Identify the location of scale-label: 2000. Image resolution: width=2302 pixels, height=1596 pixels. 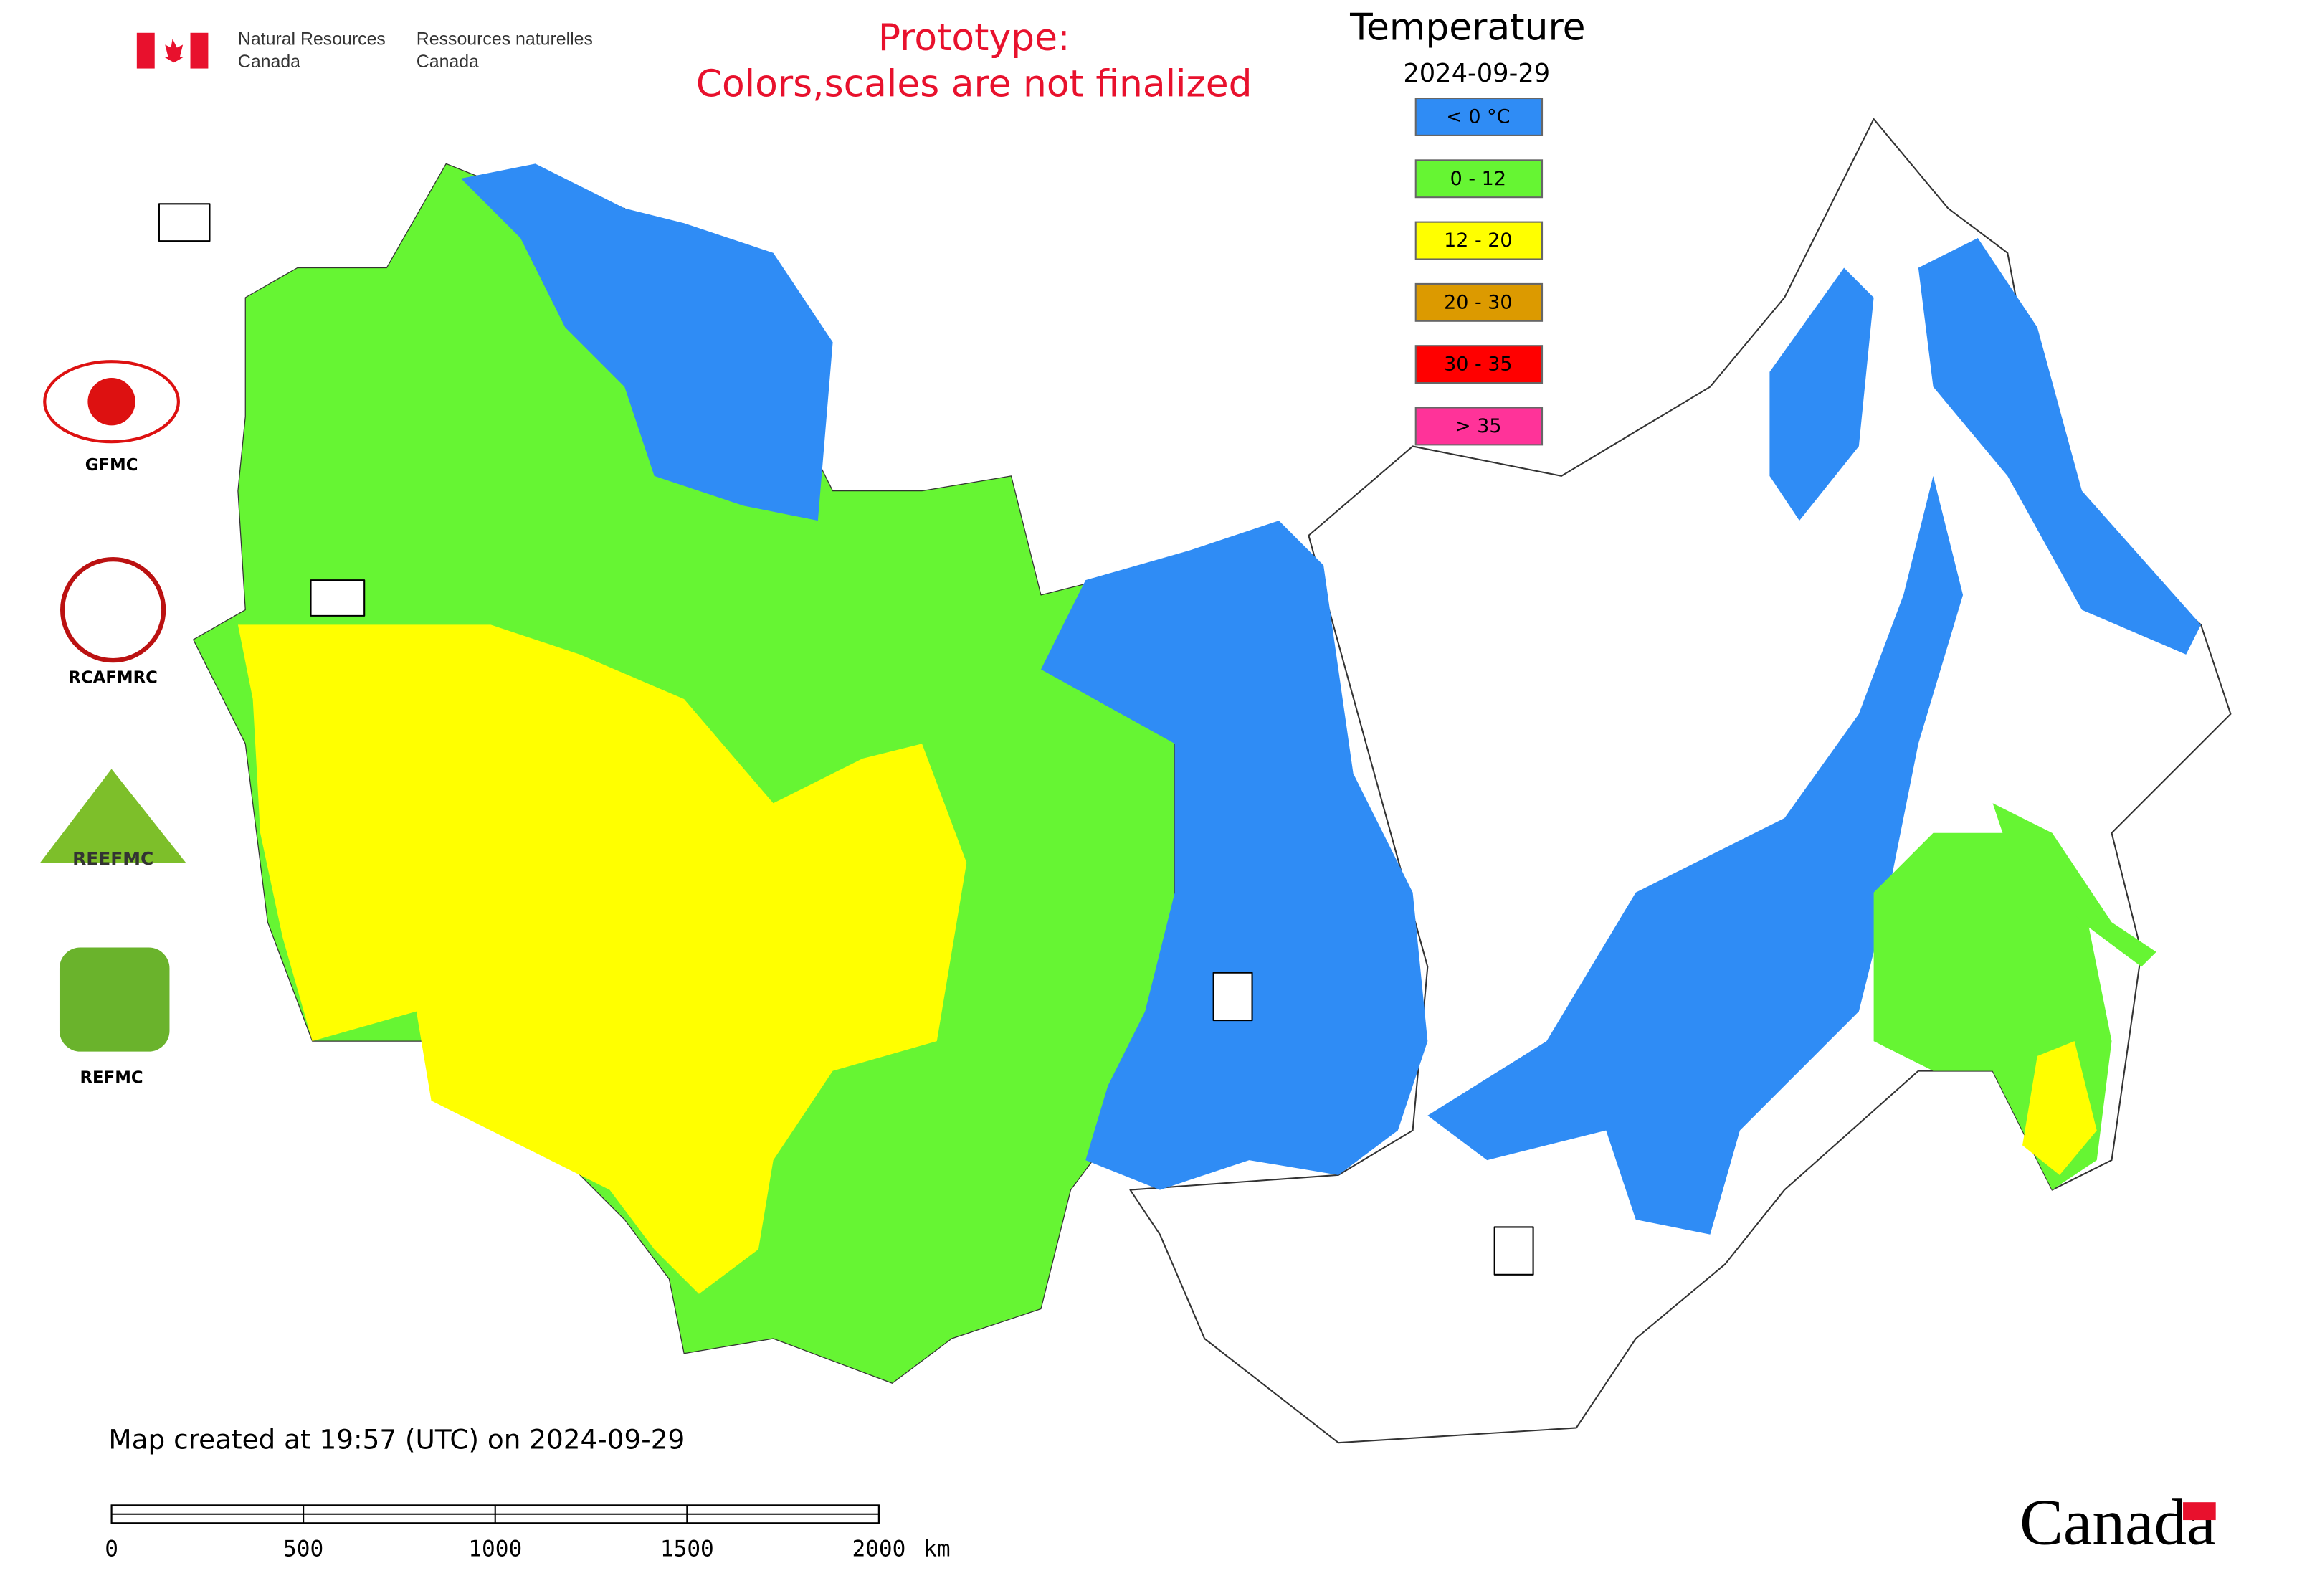
(878, 1549).